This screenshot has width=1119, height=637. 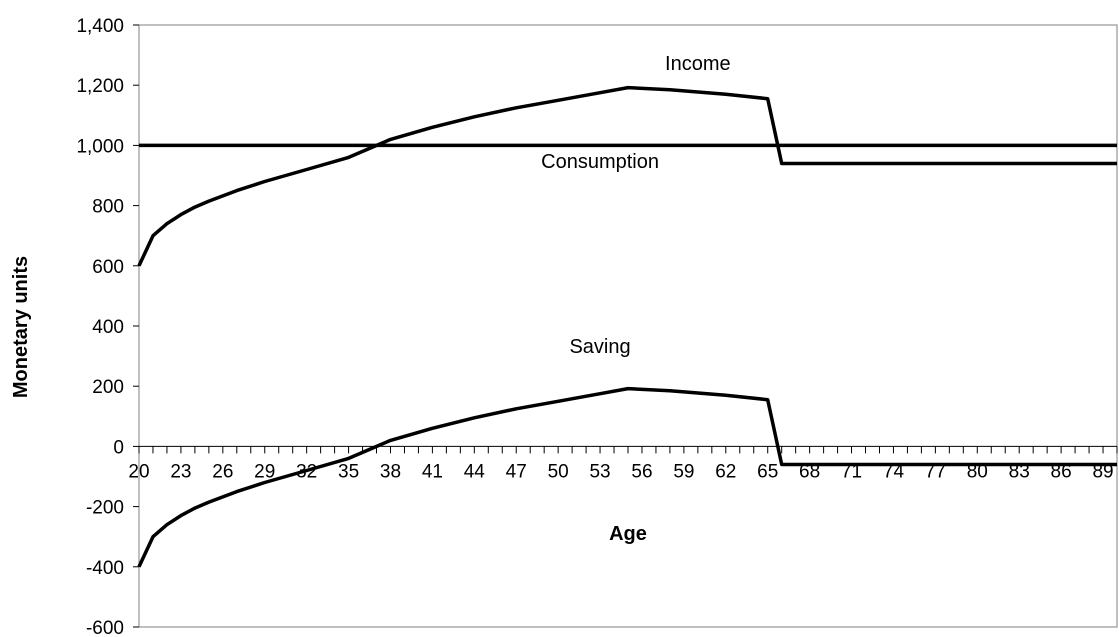 What do you see at coordinates (628, 534) in the screenshot?
I see `x-axis-title: Age` at bounding box center [628, 534].